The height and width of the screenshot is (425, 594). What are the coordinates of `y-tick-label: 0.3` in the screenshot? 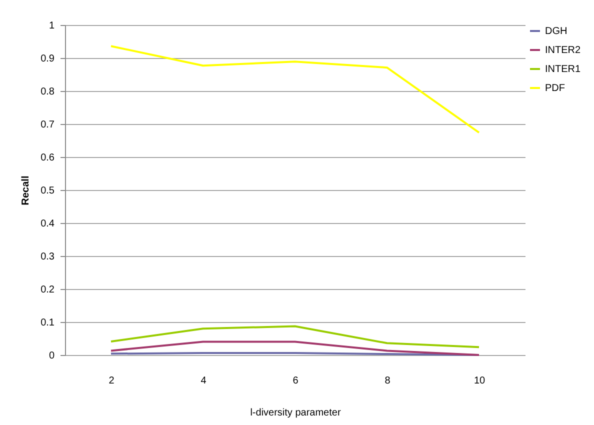 It's located at (47, 257).